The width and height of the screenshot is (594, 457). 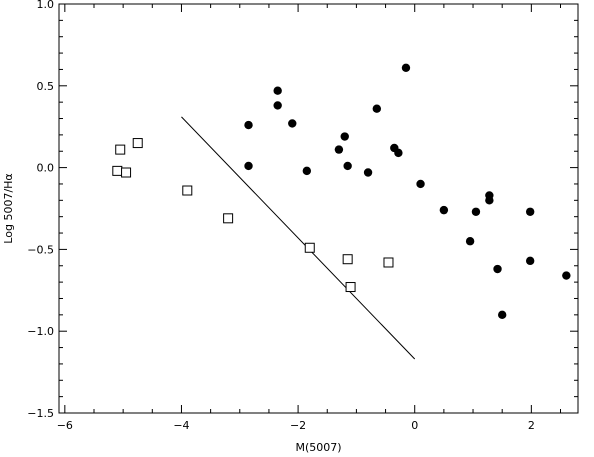 I want to click on x-tick-label: −6, so click(x=65, y=425).